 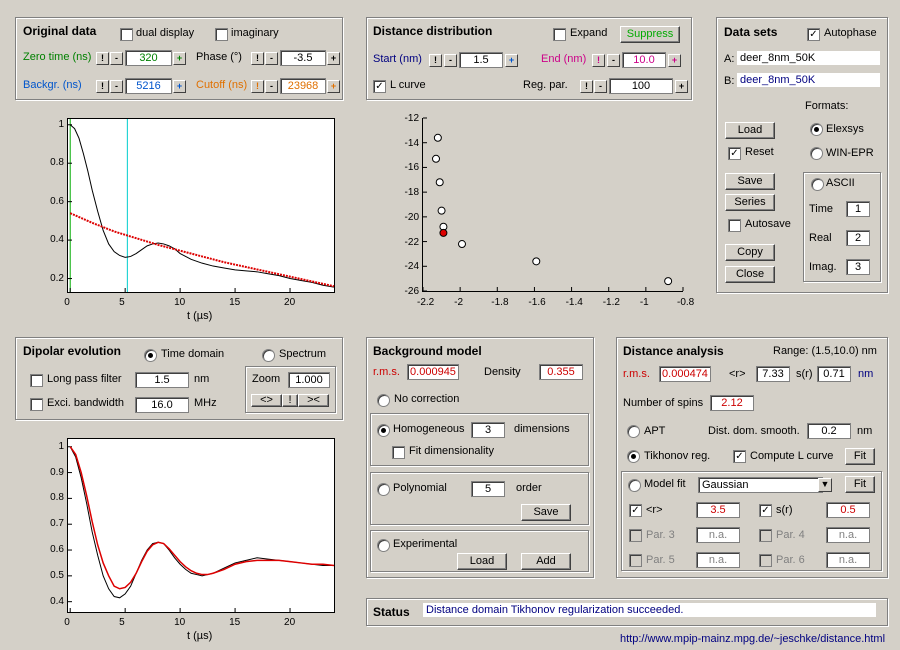 I want to click on homogeneous-radio, so click(x=383, y=430).